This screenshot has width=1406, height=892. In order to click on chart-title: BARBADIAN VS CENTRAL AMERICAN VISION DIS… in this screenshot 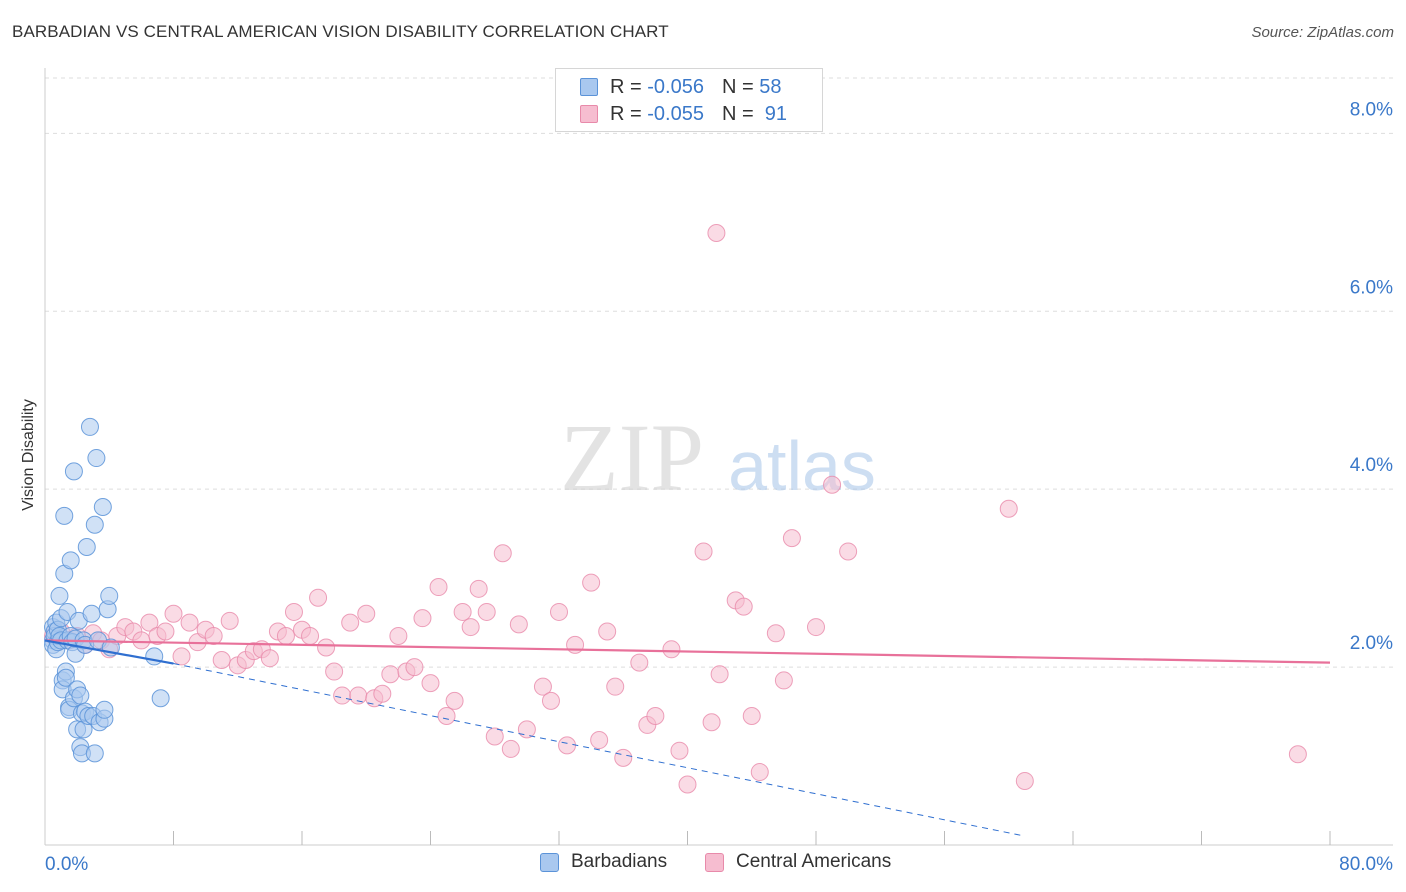, I will do `click(340, 31)`.